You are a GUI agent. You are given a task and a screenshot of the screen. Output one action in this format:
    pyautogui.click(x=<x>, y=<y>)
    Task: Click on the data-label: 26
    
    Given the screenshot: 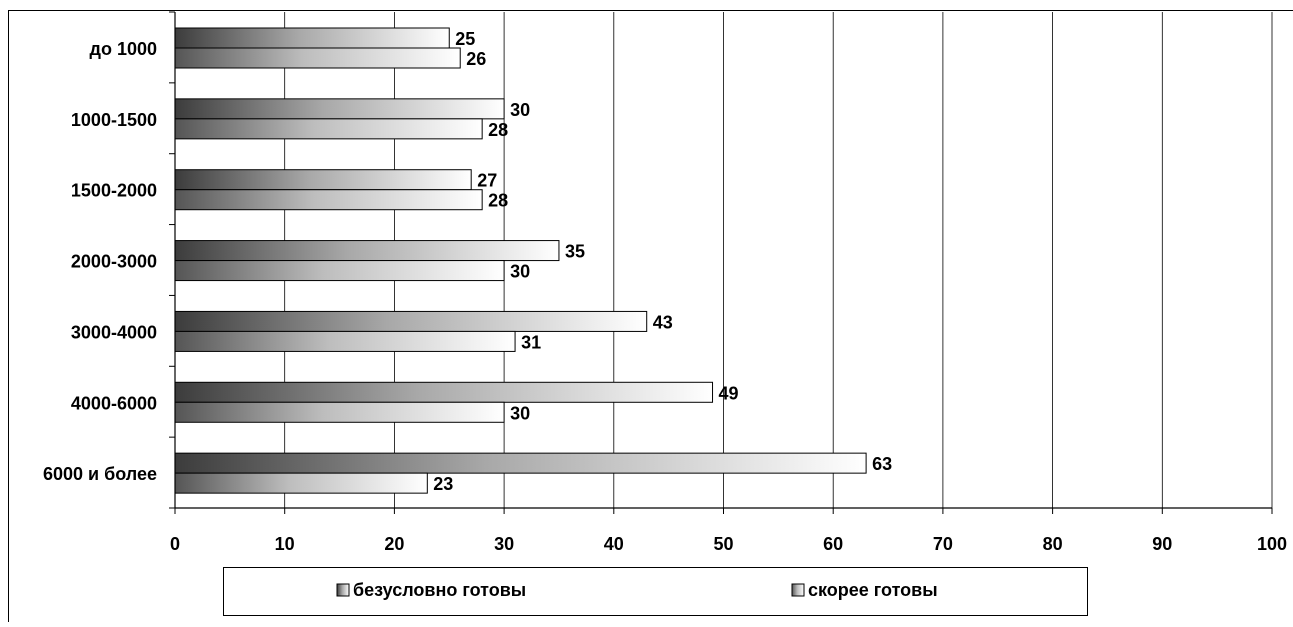 What is the action you would take?
    pyautogui.click(x=476, y=59)
    